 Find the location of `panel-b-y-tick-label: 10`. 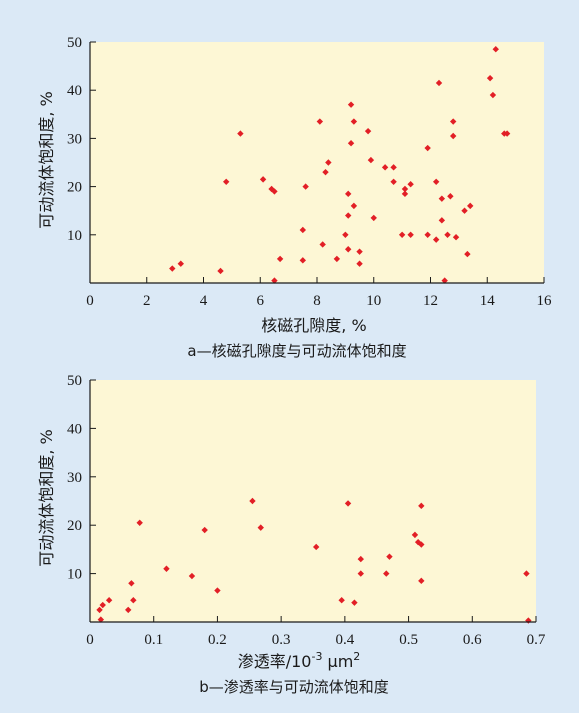

panel-b-y-tick-label: 10 is located at coordinates (74, 575).